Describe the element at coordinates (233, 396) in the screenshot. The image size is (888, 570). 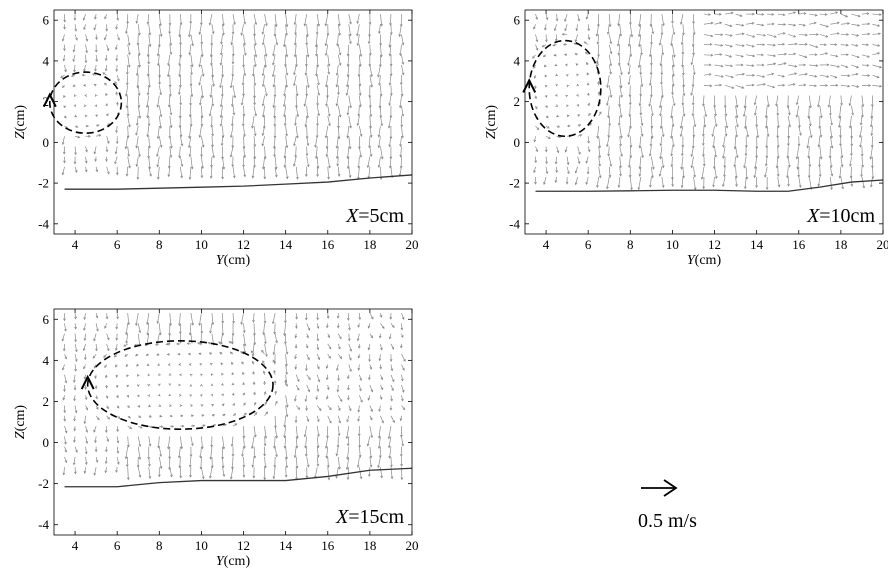
I see `vector-field` at that location.